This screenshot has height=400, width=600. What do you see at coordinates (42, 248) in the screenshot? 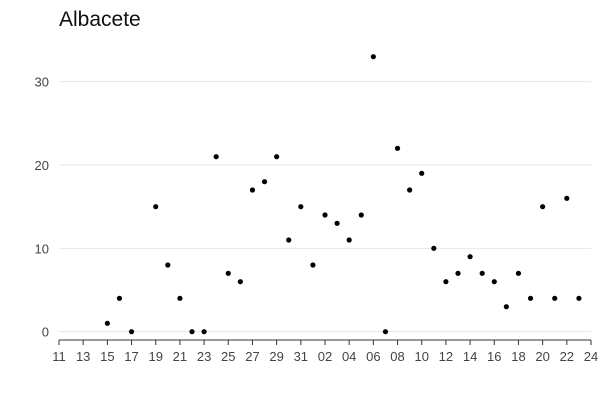
I see `y-tick-label: 10` at bounding box center [42, 248].